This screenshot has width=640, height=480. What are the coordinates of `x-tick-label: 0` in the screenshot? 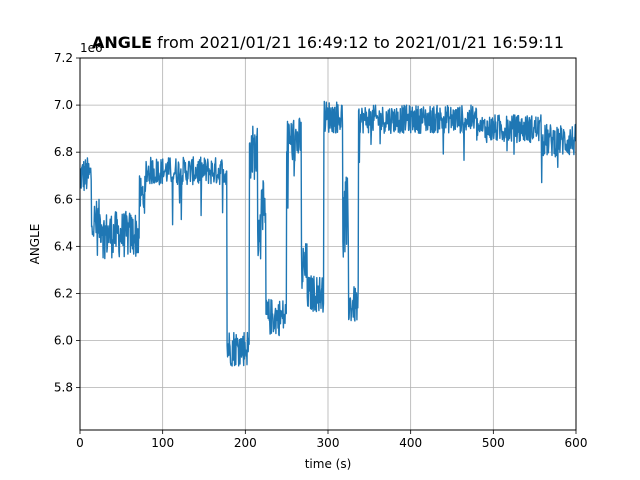 It's located at (80, 443).